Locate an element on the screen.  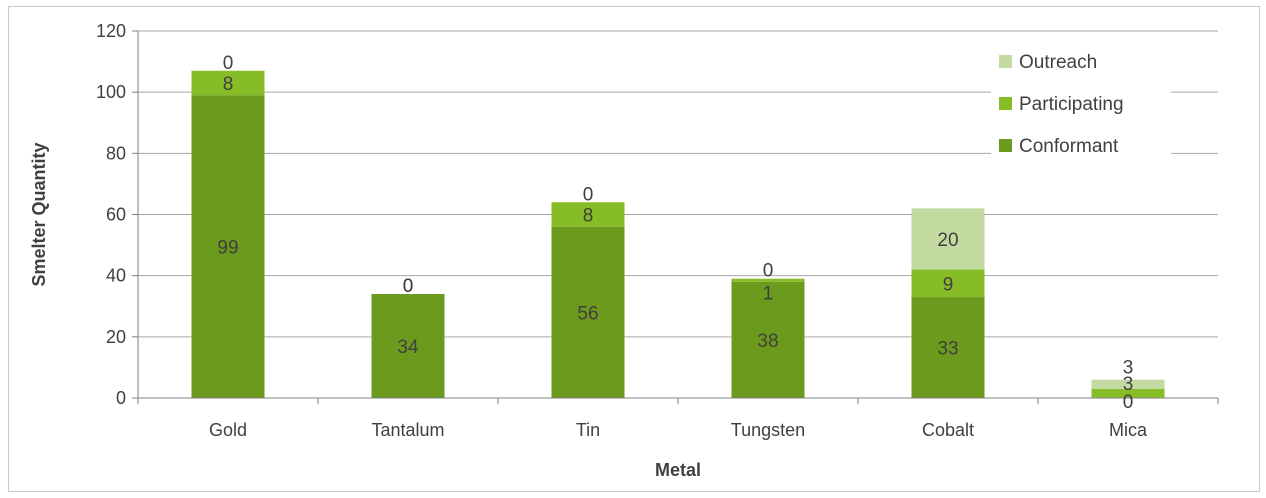
legend-swatch-participating is located at coordinates (1005, 103).